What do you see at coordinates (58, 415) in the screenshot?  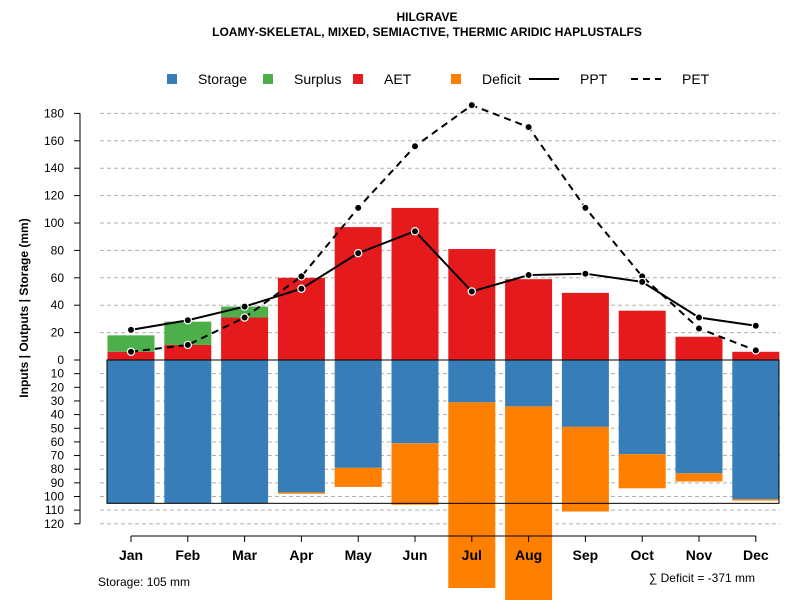 I see `y-tick-label-lower-40: 40` at bounding box center [58, 415].